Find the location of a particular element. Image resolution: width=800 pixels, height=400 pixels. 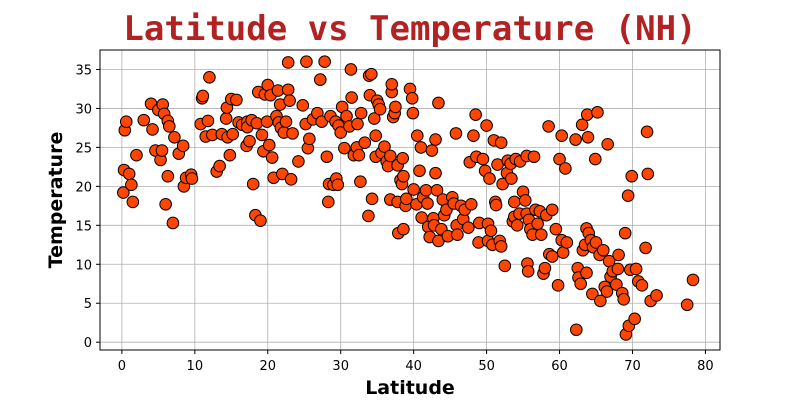

x-tick-label: 0 is located at coordinates (122, 366).